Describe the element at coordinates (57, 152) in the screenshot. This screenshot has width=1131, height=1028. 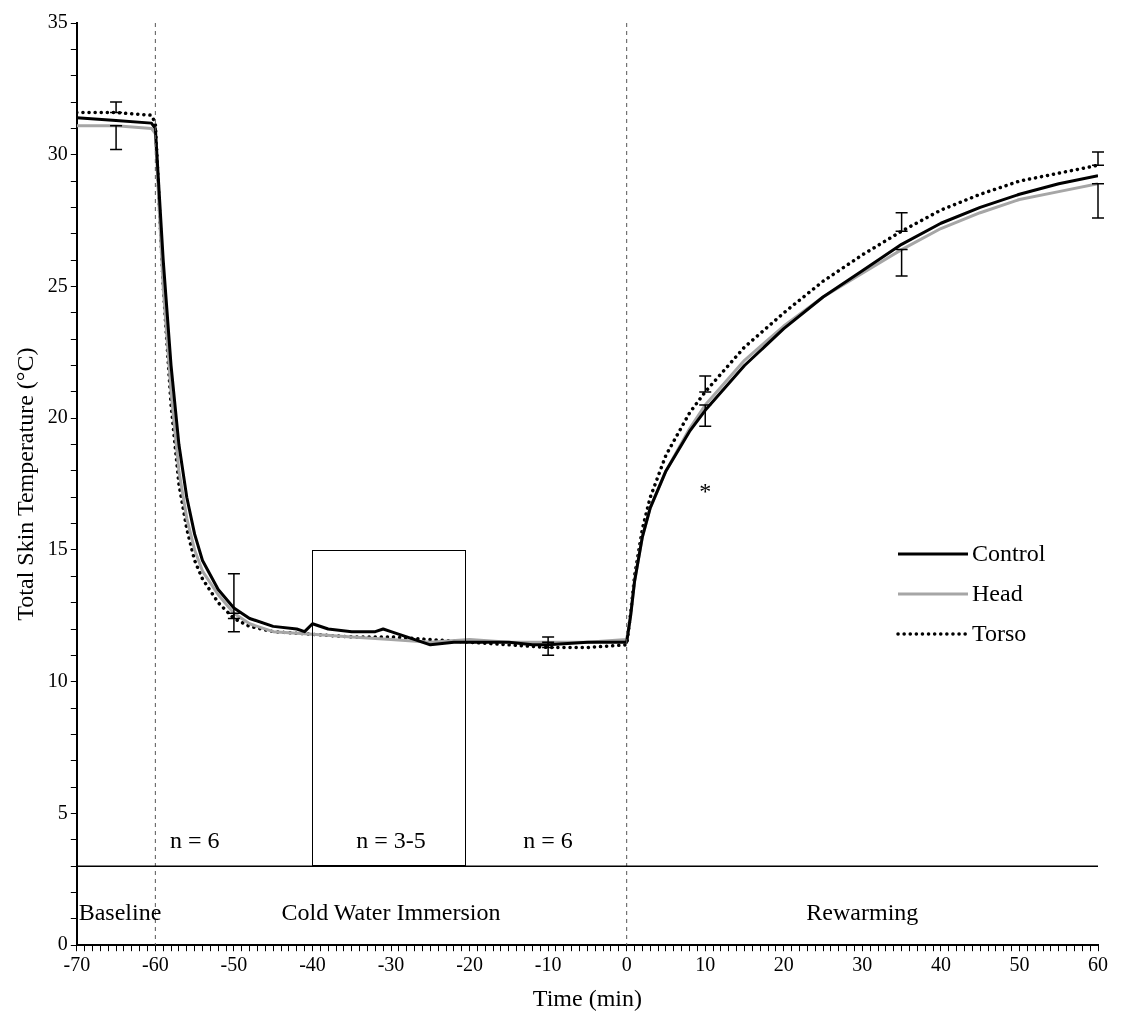
I see `y-tick-label: 30` at that location.